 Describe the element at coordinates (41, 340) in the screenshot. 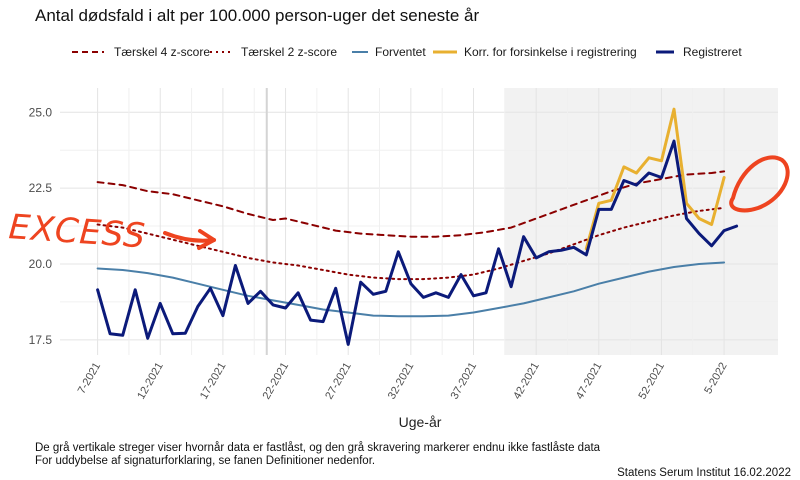

I see `y-tick-label: 17.5` at that location.